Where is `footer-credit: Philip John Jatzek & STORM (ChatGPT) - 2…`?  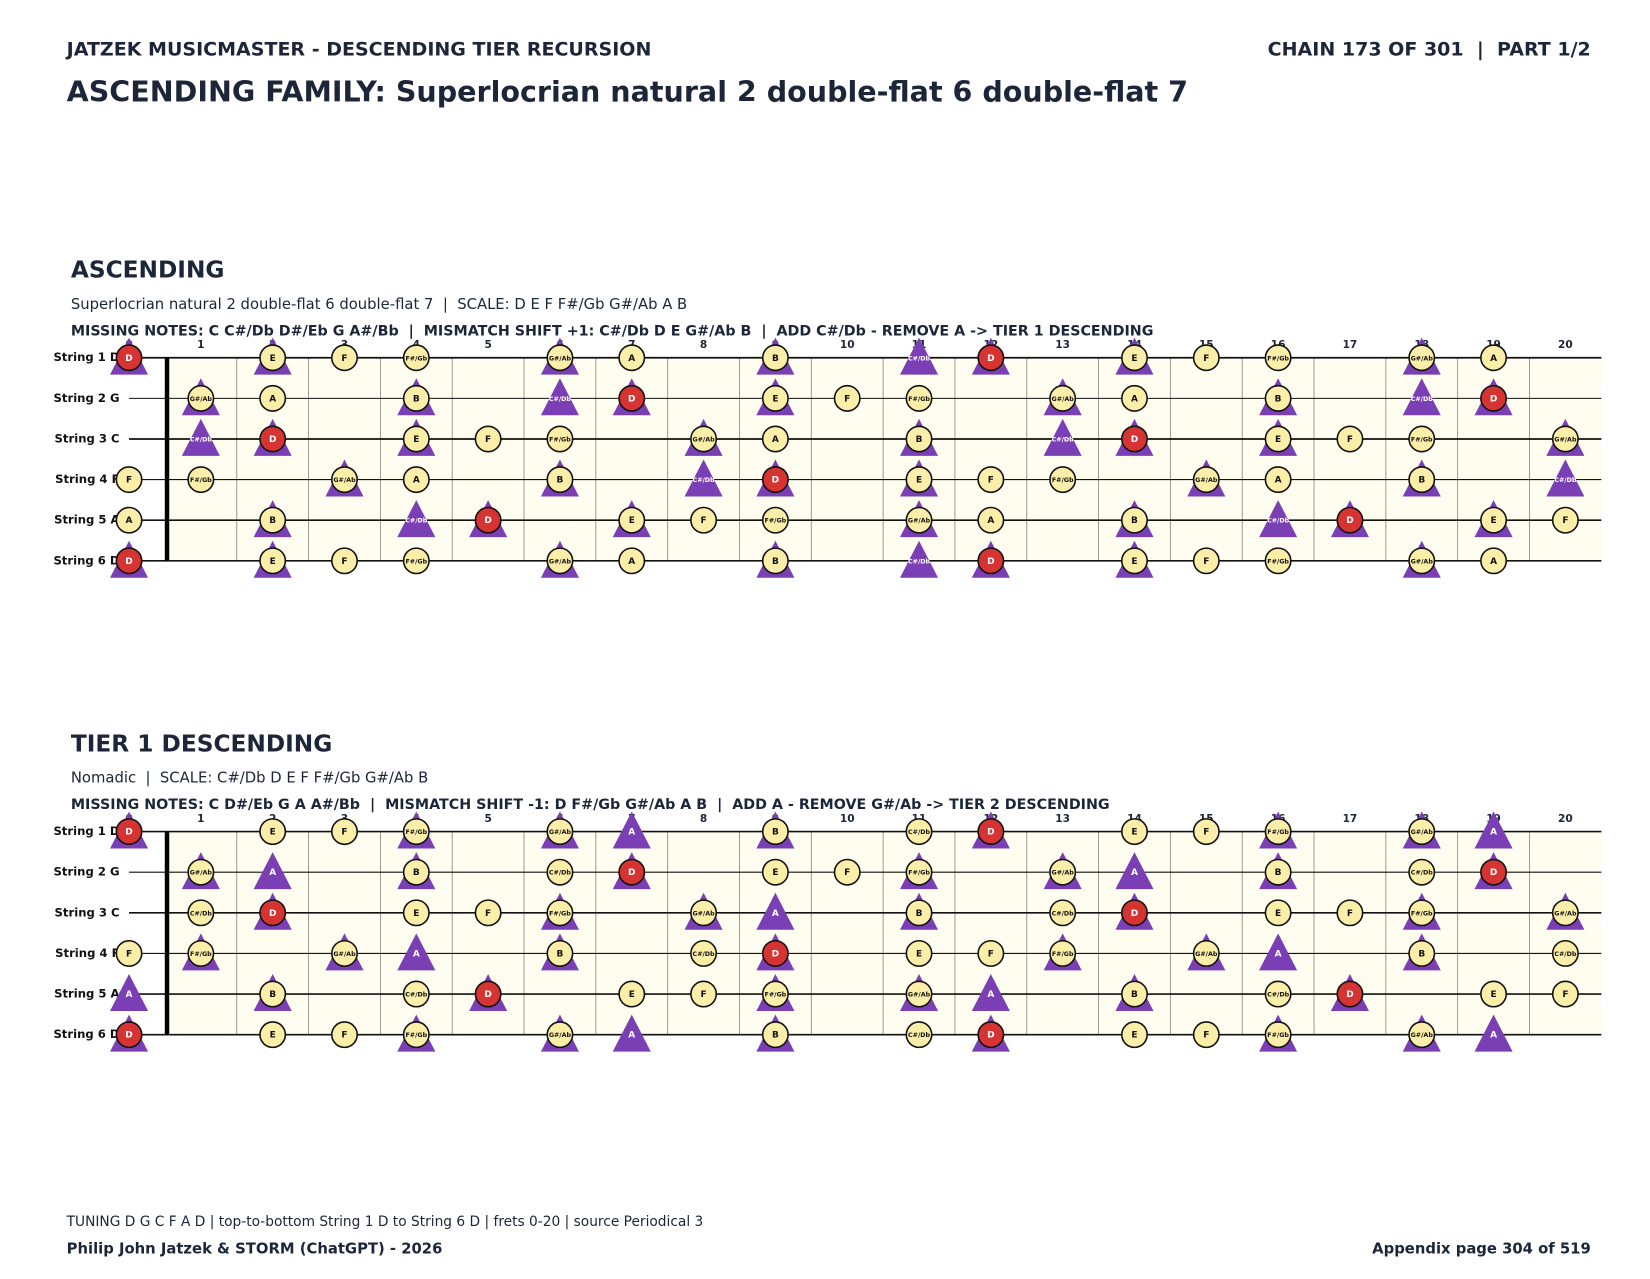
footer-credit: Philip John Jatzek & STORM (ChatGPT) - 2… is located at coordinates (255, 1248).